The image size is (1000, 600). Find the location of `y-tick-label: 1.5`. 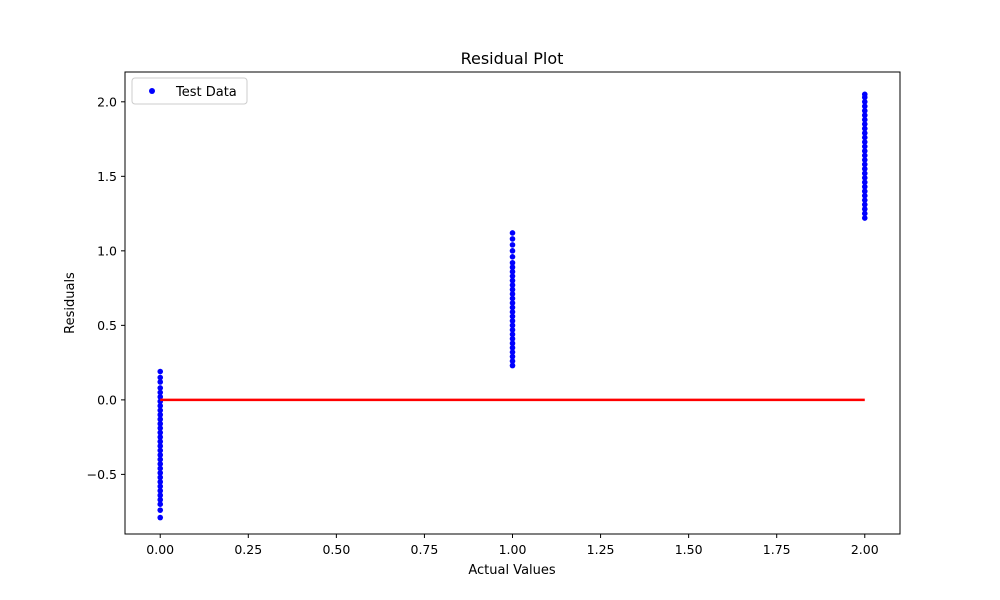

y-tick-label: 1.5 is located at coordinates (107, 176).